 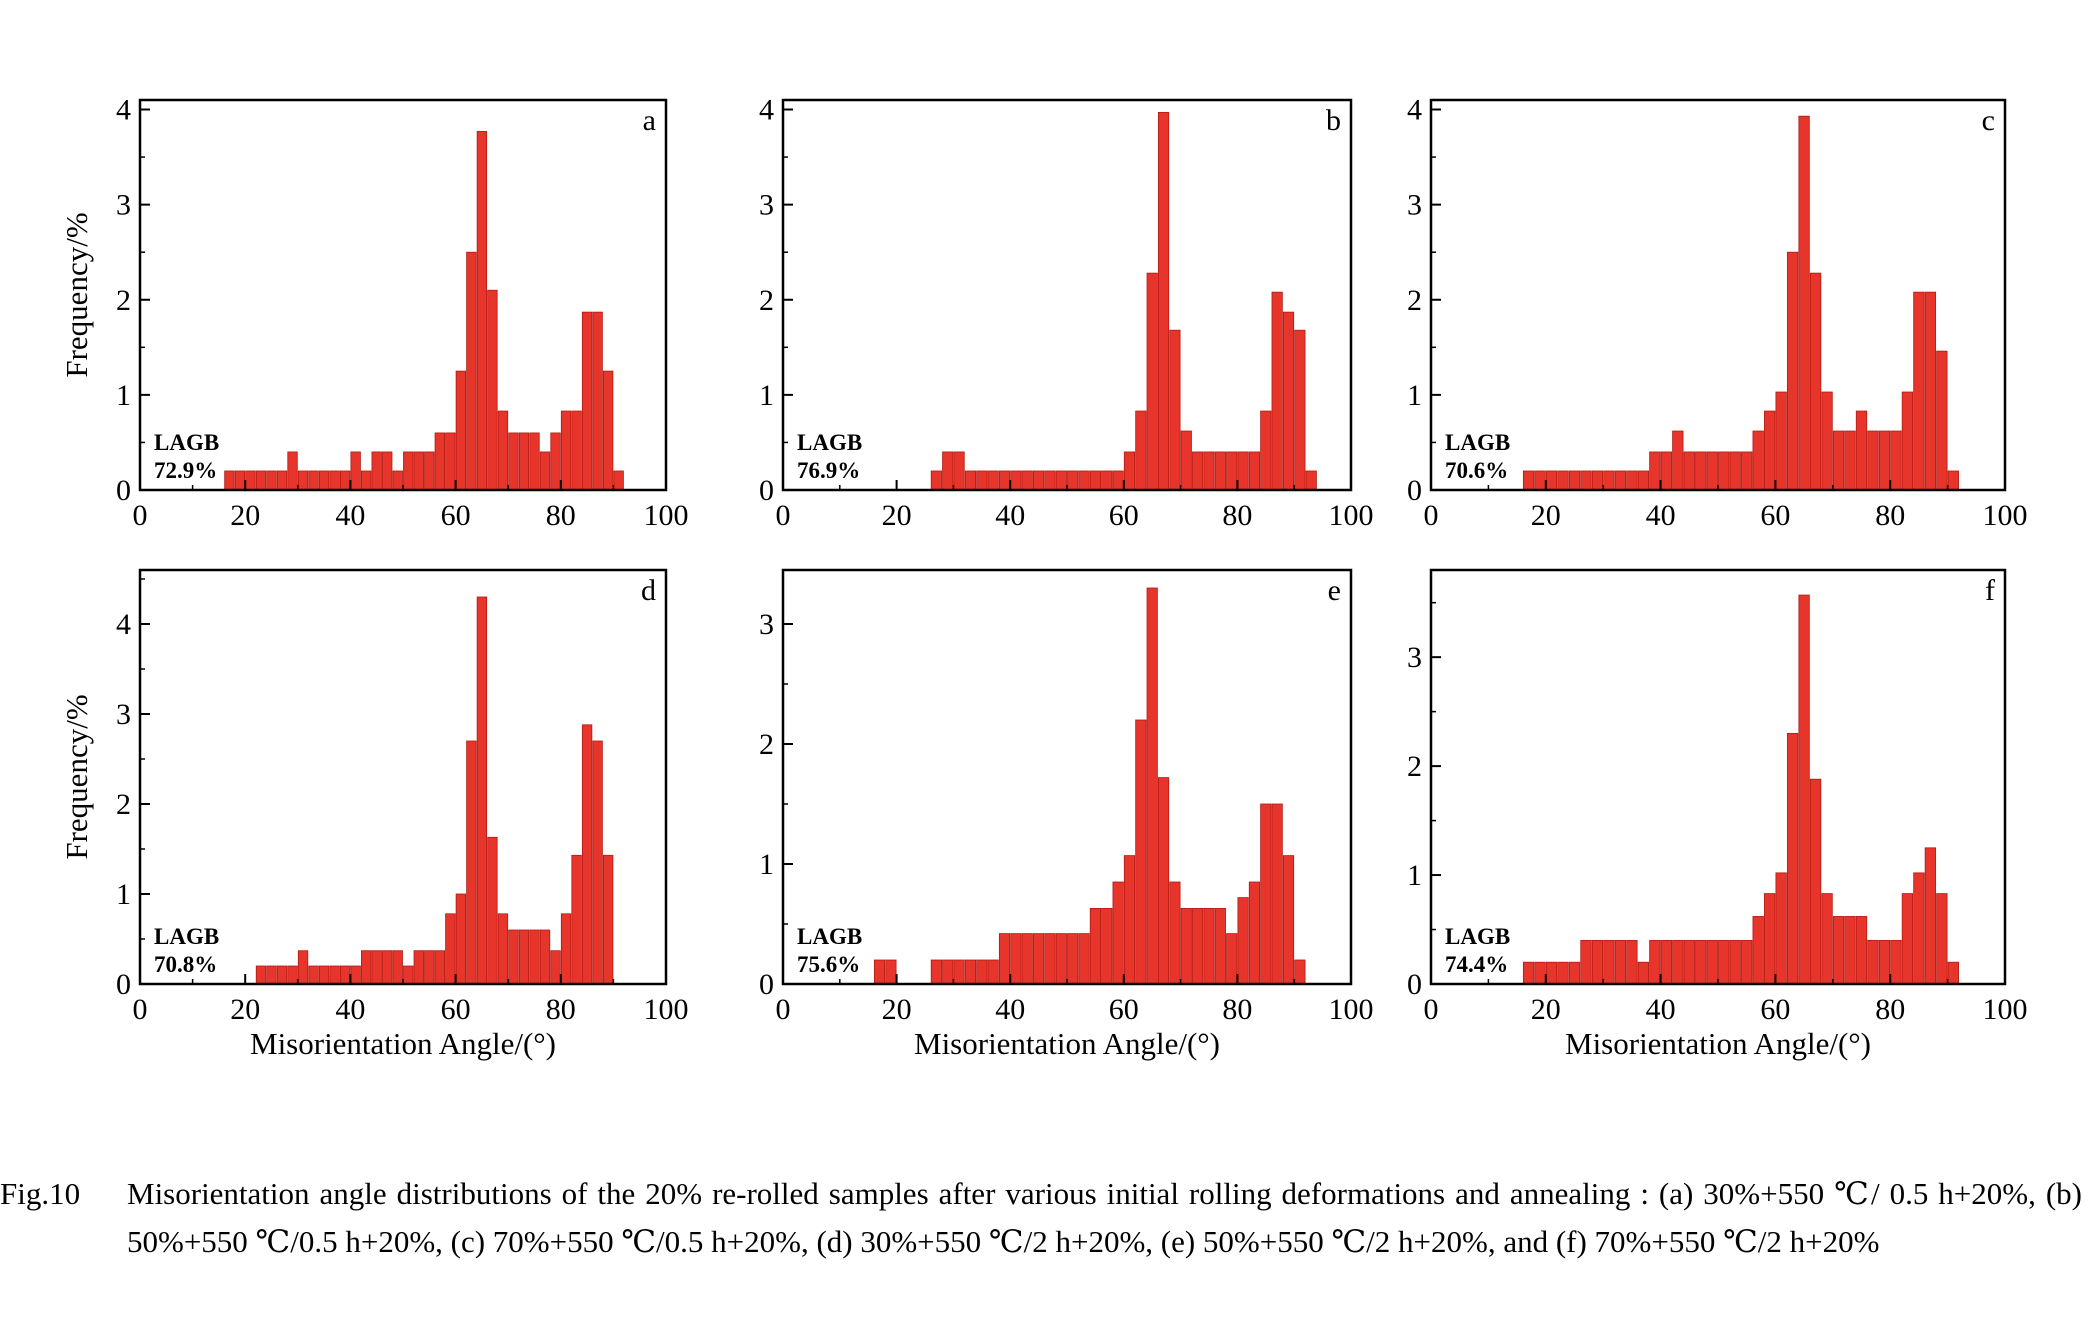 I want to click on x-tick-label: 40, so click(x=1661, y=1009).